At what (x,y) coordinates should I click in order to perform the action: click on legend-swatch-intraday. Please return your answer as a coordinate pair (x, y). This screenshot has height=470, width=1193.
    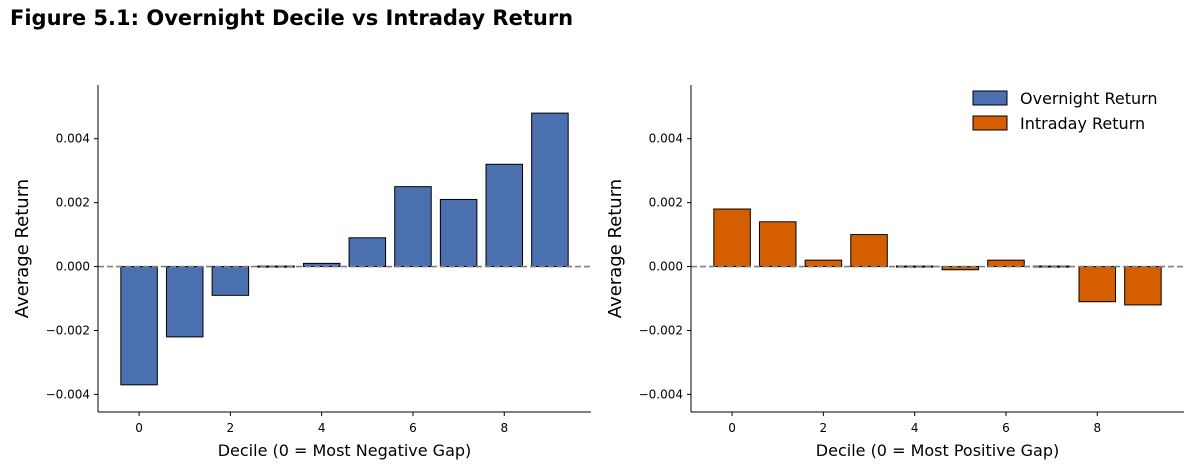
    Looking at the image, I should click on (990, 123).